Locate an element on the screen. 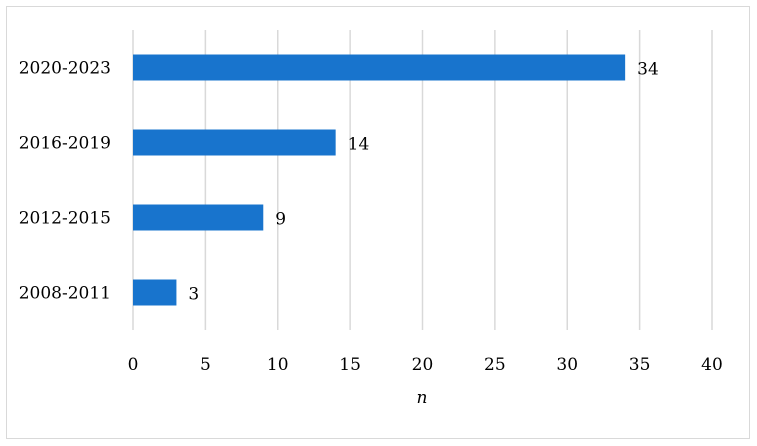 This screenshot has height=446, width=757. x-tick-label: 0 is located at coordinates (133, 365).